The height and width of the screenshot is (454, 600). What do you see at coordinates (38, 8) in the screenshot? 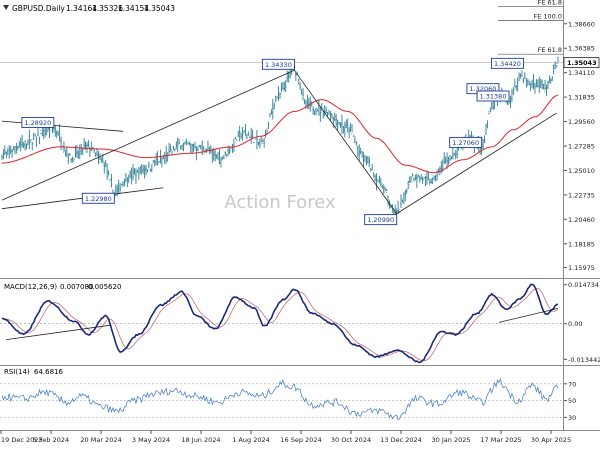
I see `symbol-label: GBPUSD.Daily` at bounding box center [38, 8].